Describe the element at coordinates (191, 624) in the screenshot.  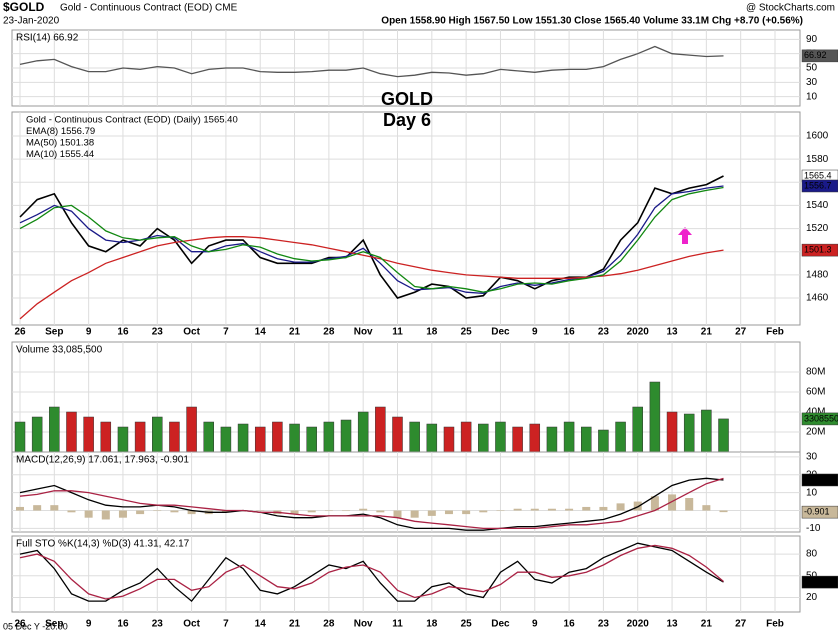
I see `x-tick-label: Oct` at that location.